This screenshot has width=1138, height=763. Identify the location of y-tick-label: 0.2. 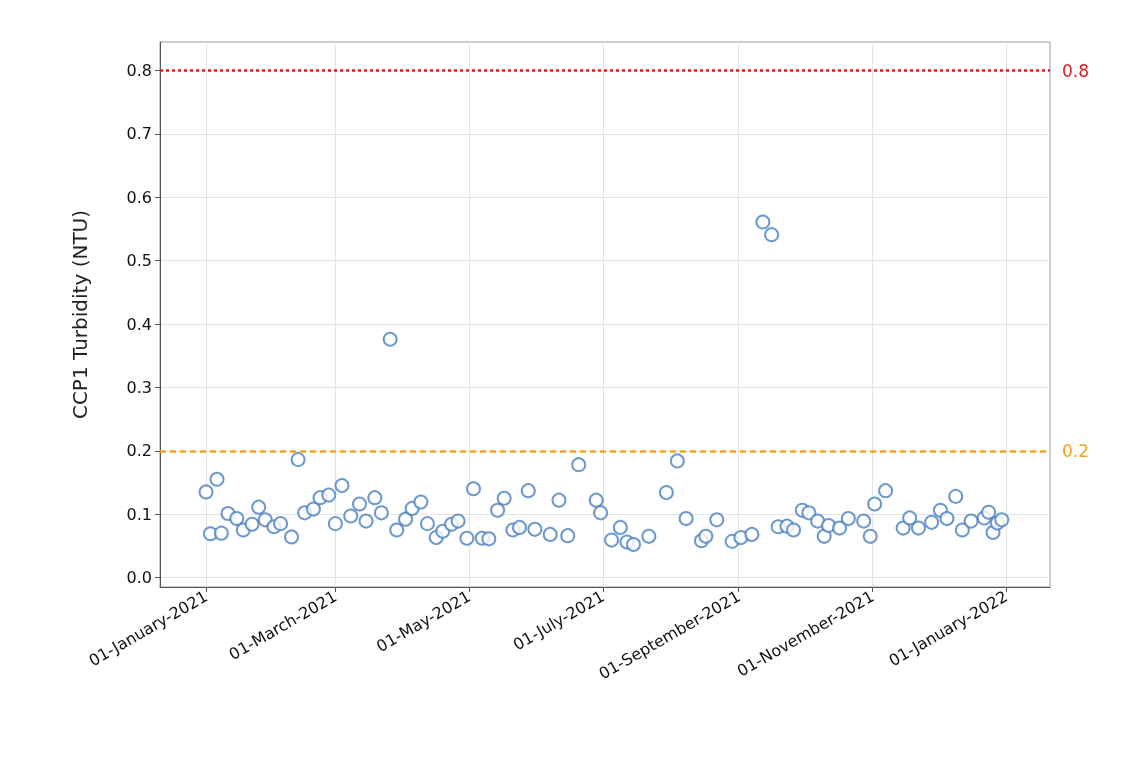
(139, 451).